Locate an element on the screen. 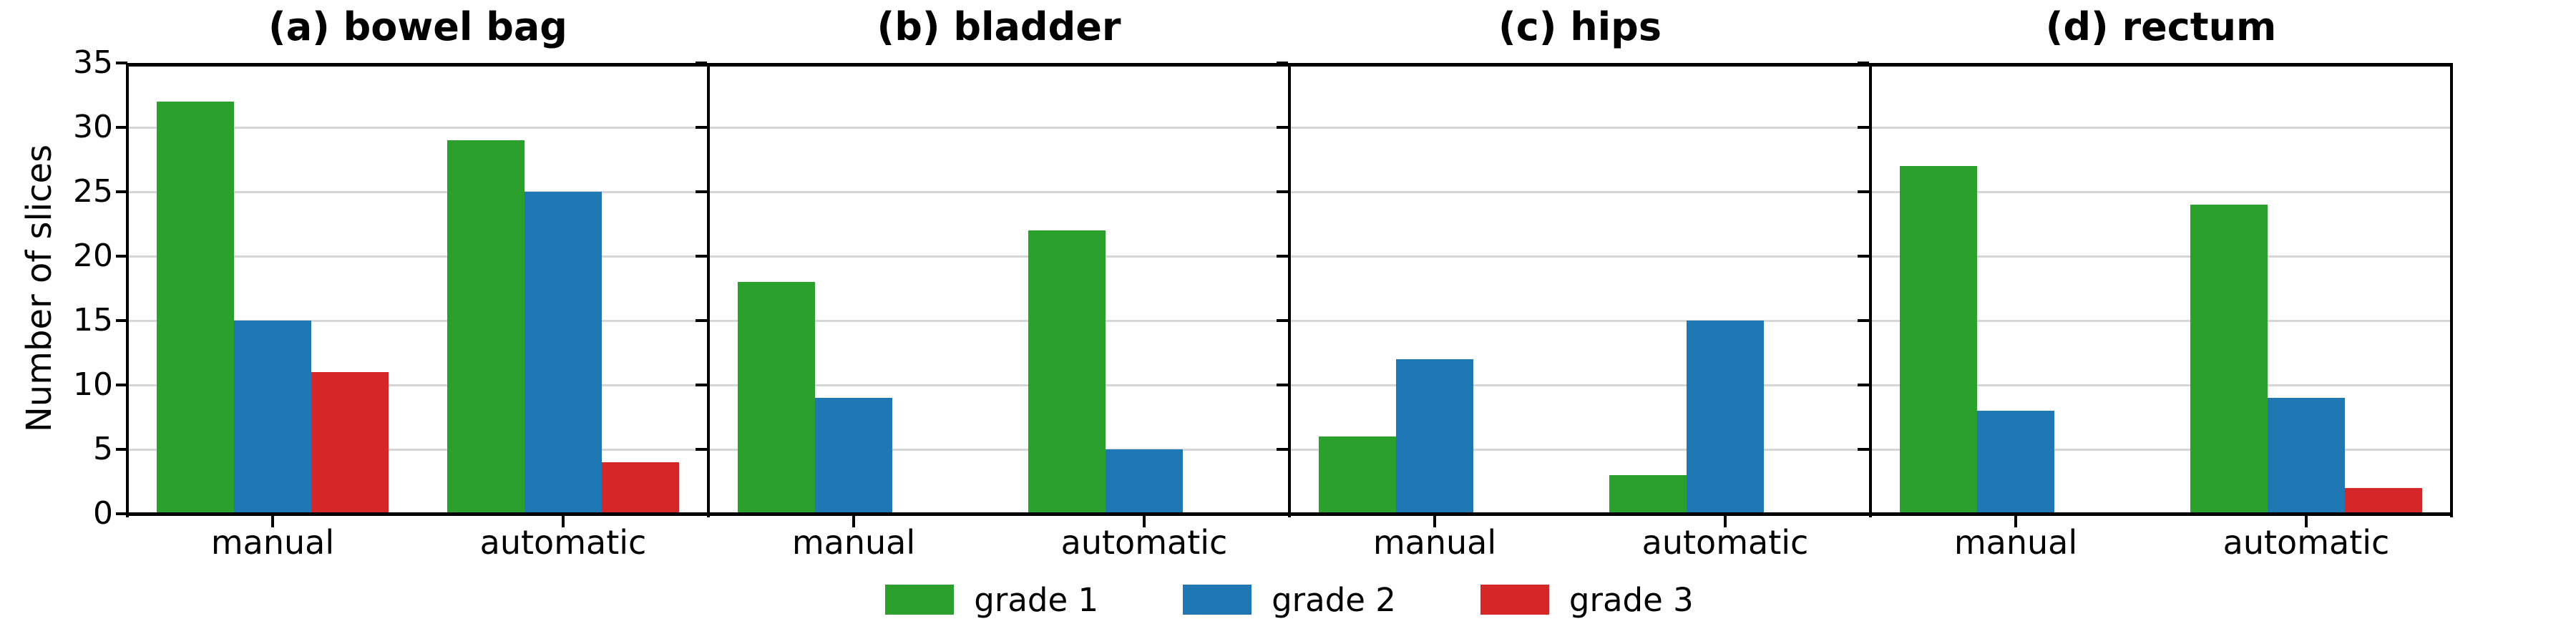 The width and height of the screenshot is (2576, 644). top-spine is located at coordinates (1289, 65).